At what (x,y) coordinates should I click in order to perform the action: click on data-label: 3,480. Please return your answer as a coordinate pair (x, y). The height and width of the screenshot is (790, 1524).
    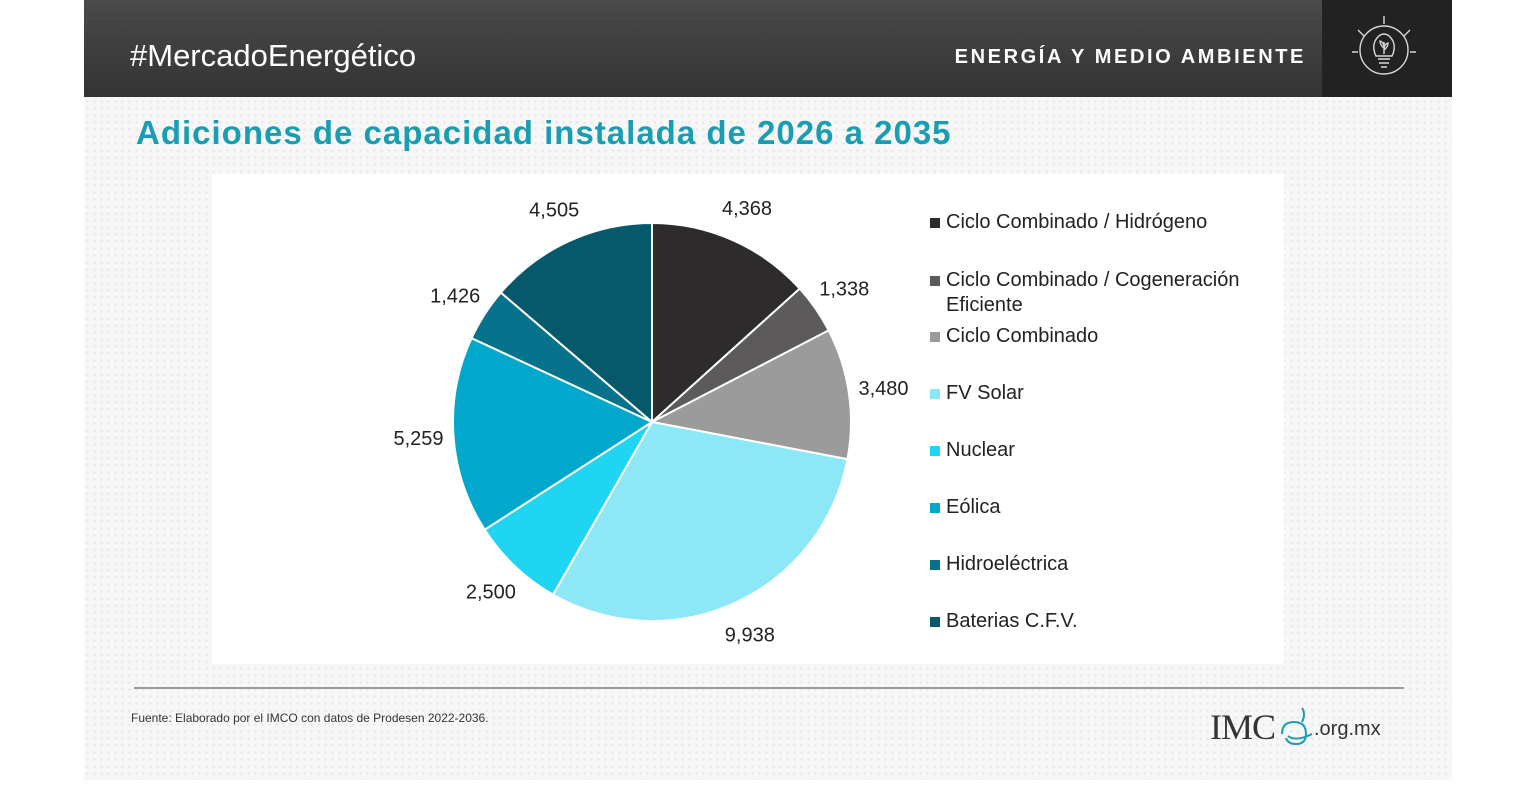
    Looking at the image, I should click on (884, 389).